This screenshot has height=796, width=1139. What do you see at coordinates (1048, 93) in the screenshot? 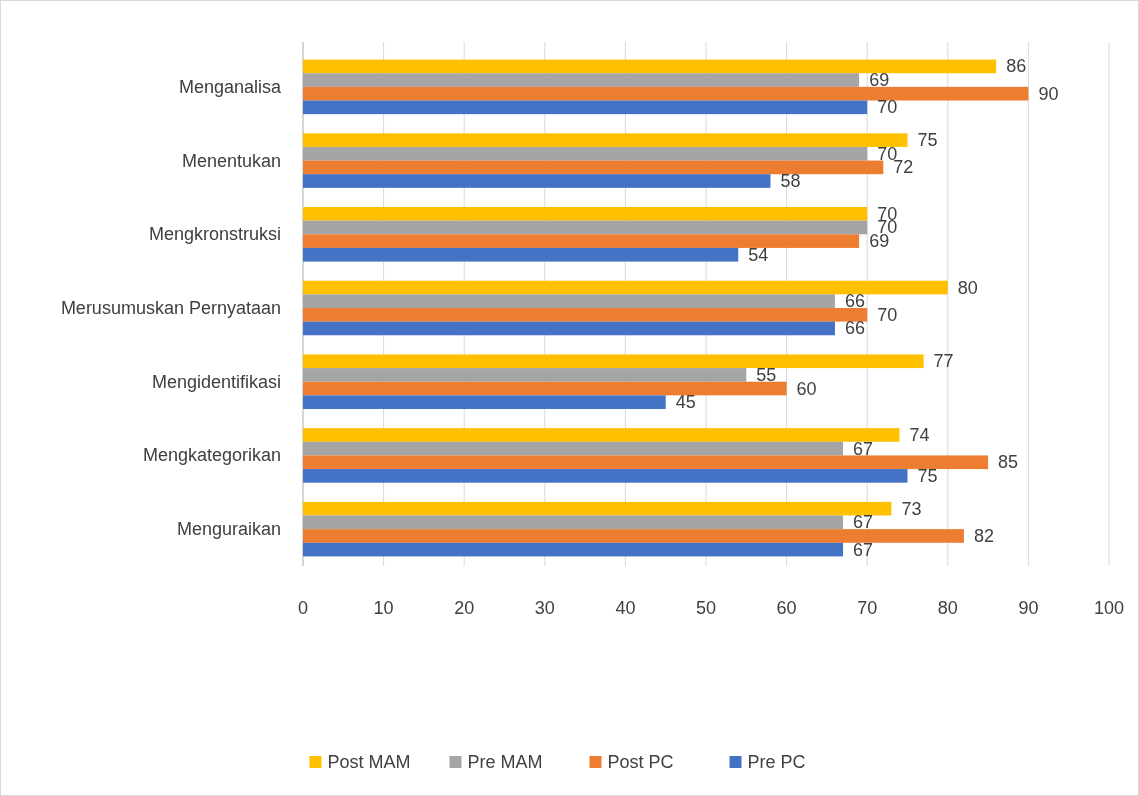
I see `data-label: 90` at bounding box center [1048, 93].